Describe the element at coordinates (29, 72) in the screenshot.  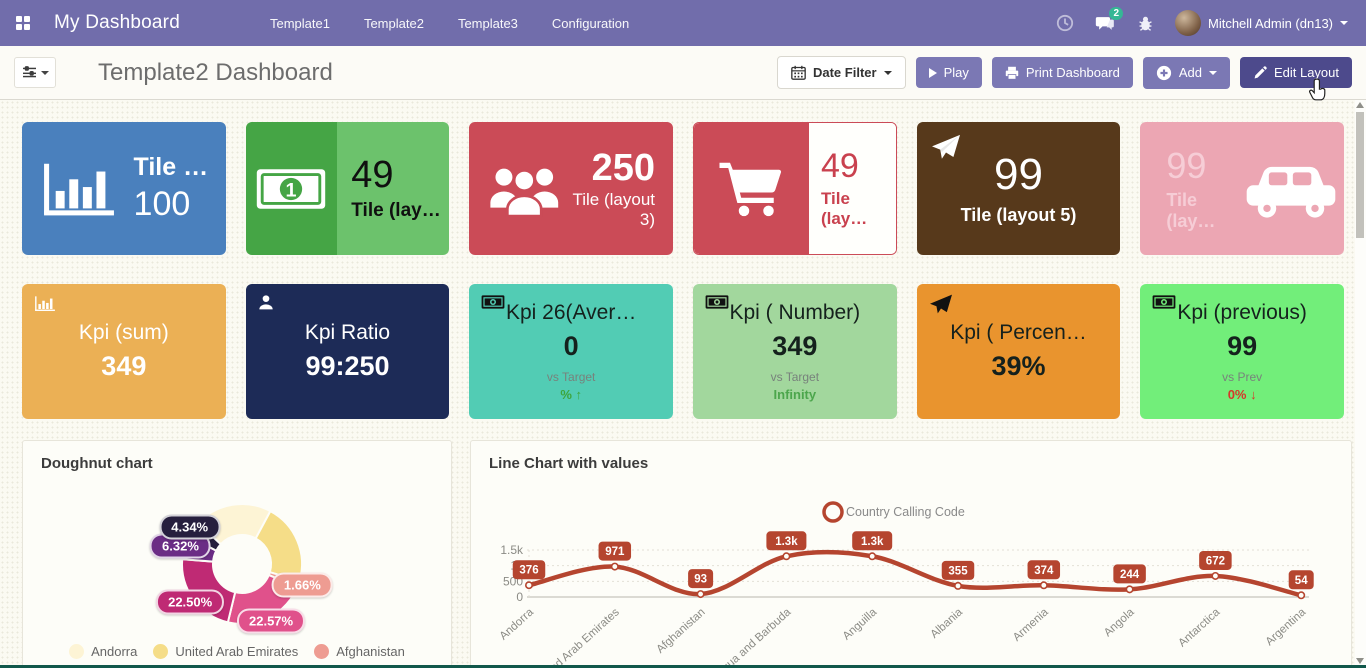
I see `sliders-icon` at that location.